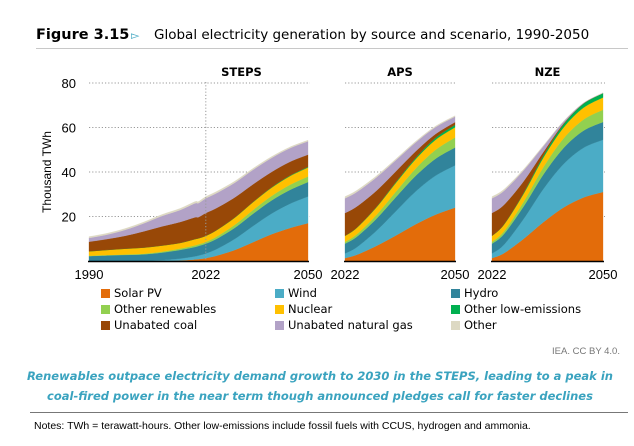 The height and width of the screenshot is (446, 634). Describe the element at coordinates (329, 412) in the screenshot. I see `notes-divider` at that location.